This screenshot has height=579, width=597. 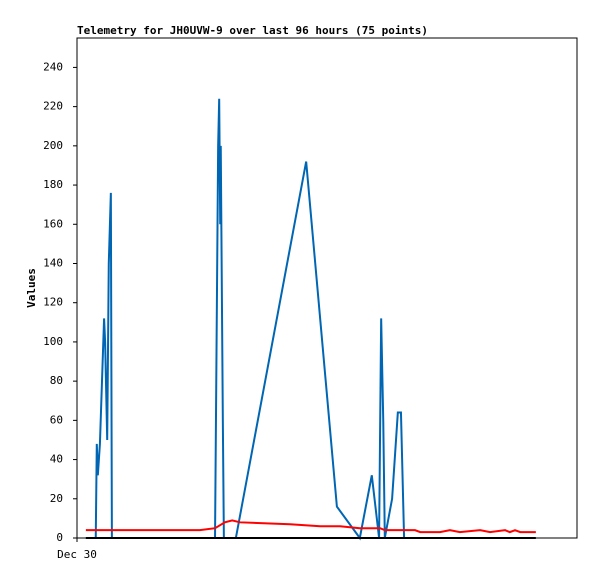 I want to click on y-tick-label: 180, so click(x=53, y=184).